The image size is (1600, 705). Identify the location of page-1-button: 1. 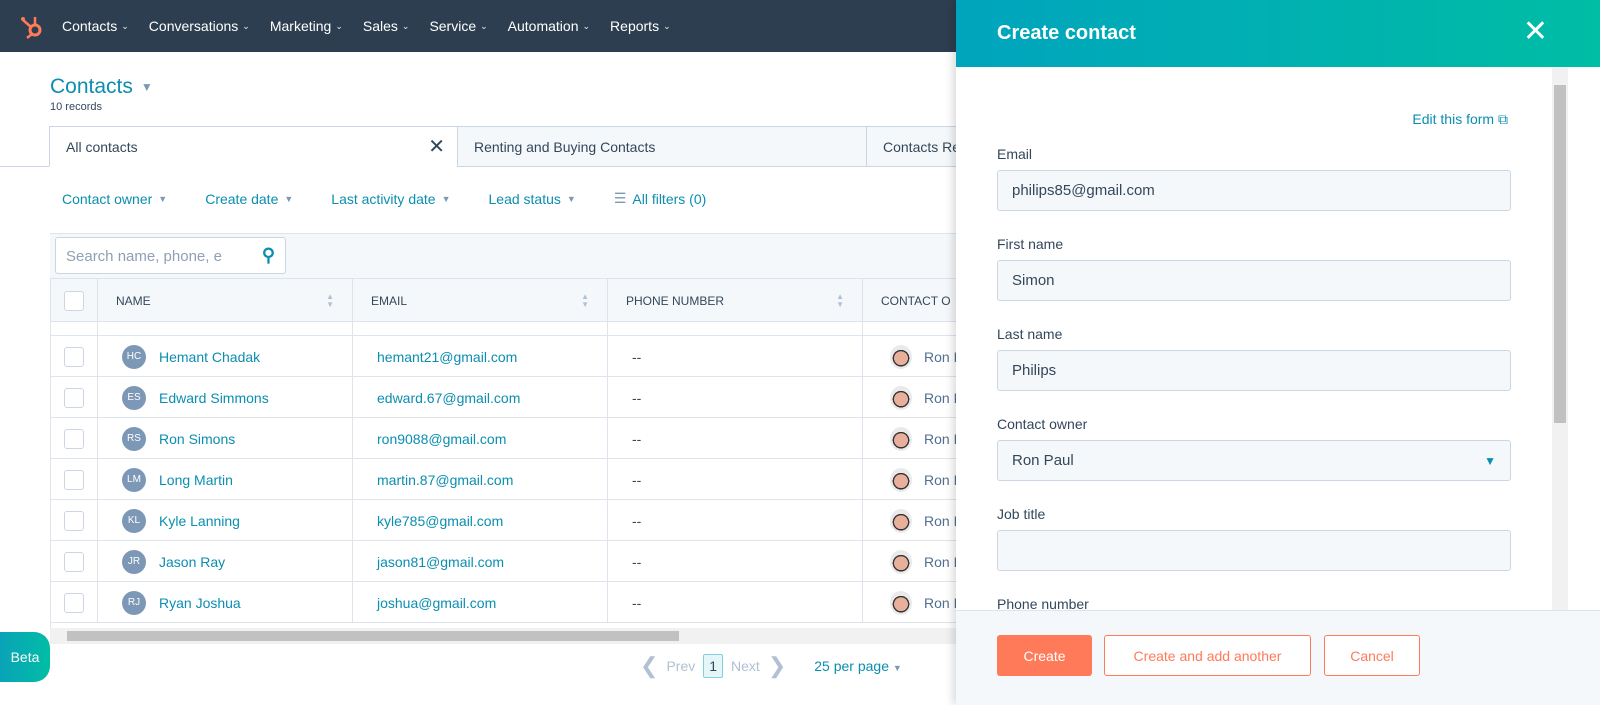
(713, 666).